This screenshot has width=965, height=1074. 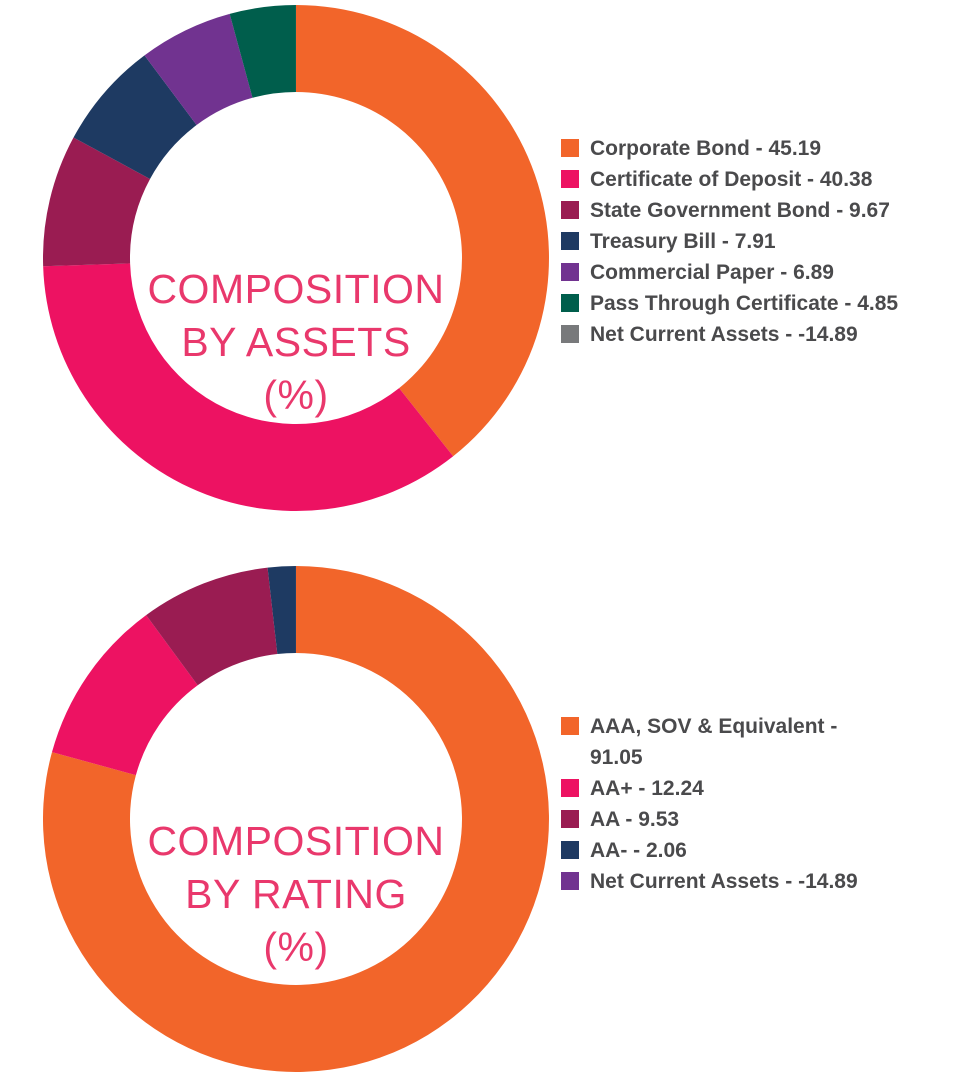 I want to click on legend-label: Commercial Paper - 6.89, so click(x=712, y=272).